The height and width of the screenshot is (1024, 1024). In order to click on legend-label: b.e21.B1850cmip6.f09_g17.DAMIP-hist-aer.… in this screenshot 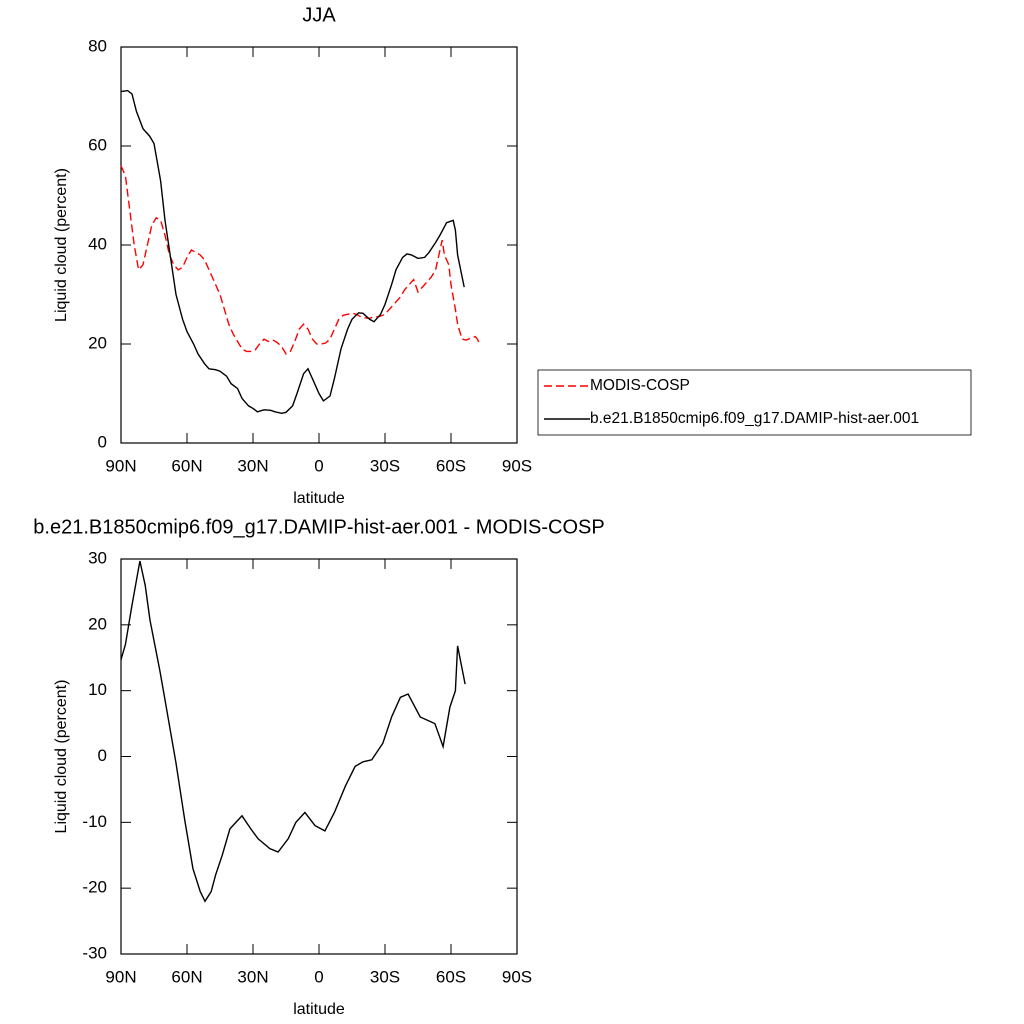, I will do `click(754, 418)`.